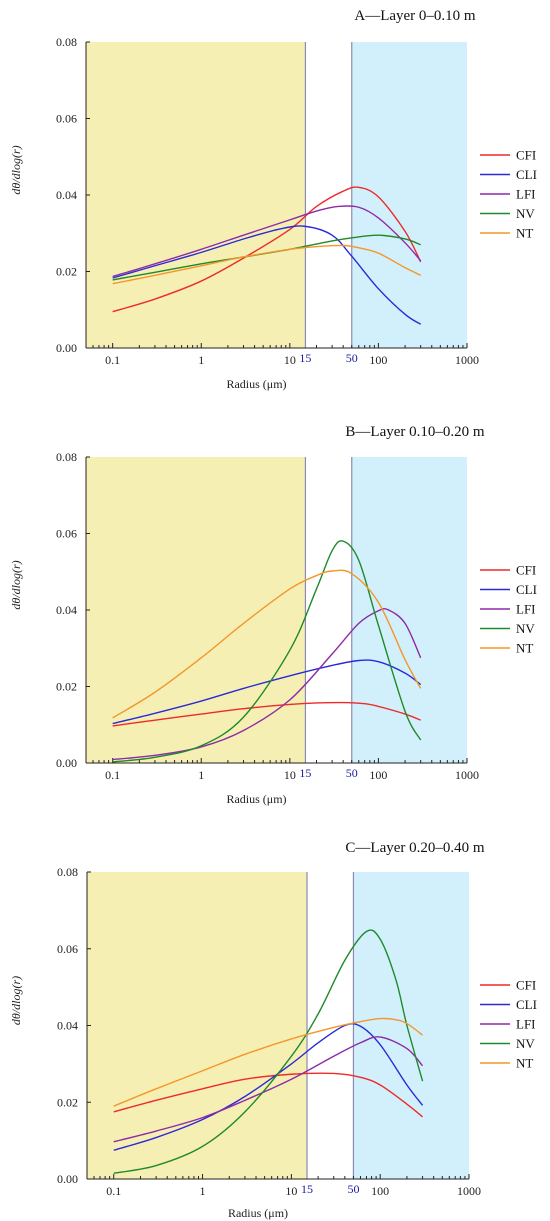 This screenshot has height=1221, width=550. Describe the element at coordinates (415, 16) in the screenshot. I see `chart-title: A—Layer 0–0.10 m` at that location.